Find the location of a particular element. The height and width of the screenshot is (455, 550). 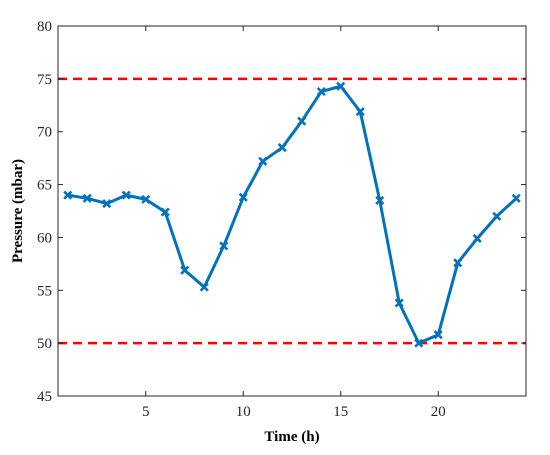

y-tick-label: 45 is located at coordinates (44, 397).